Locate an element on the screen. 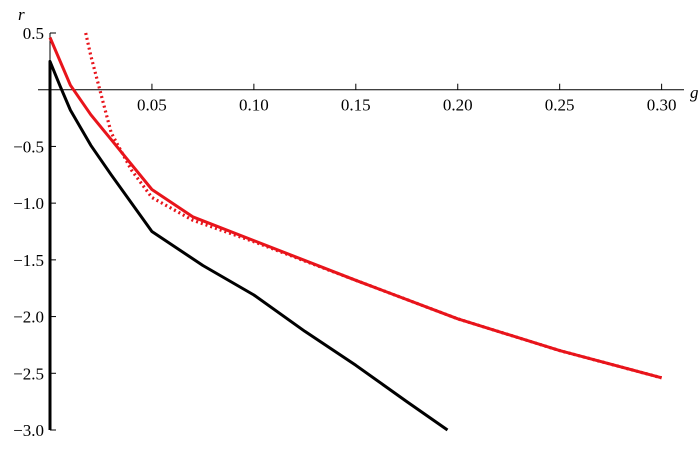  y-tick-label: −0.5 is located at coordinates (28, 146).